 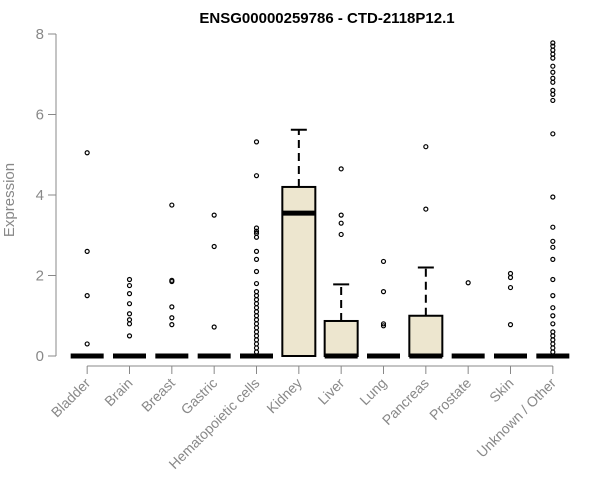 What do you see at coordinates (158, 395) in the screenshot?
I see `x-tick-label: Breast` at bounding box center [158, 395].